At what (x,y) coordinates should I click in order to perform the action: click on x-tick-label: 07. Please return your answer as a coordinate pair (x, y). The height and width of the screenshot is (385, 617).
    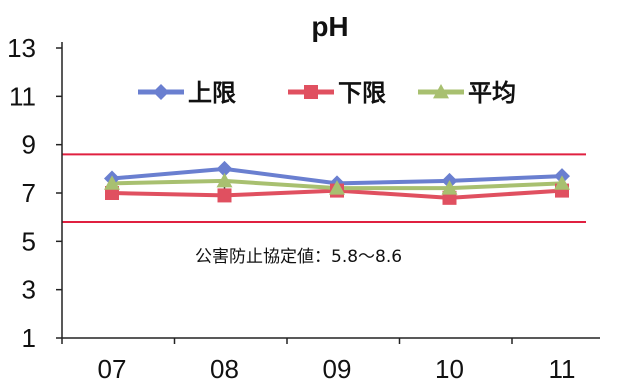
    Looking at the image, I should click on (112, 369).